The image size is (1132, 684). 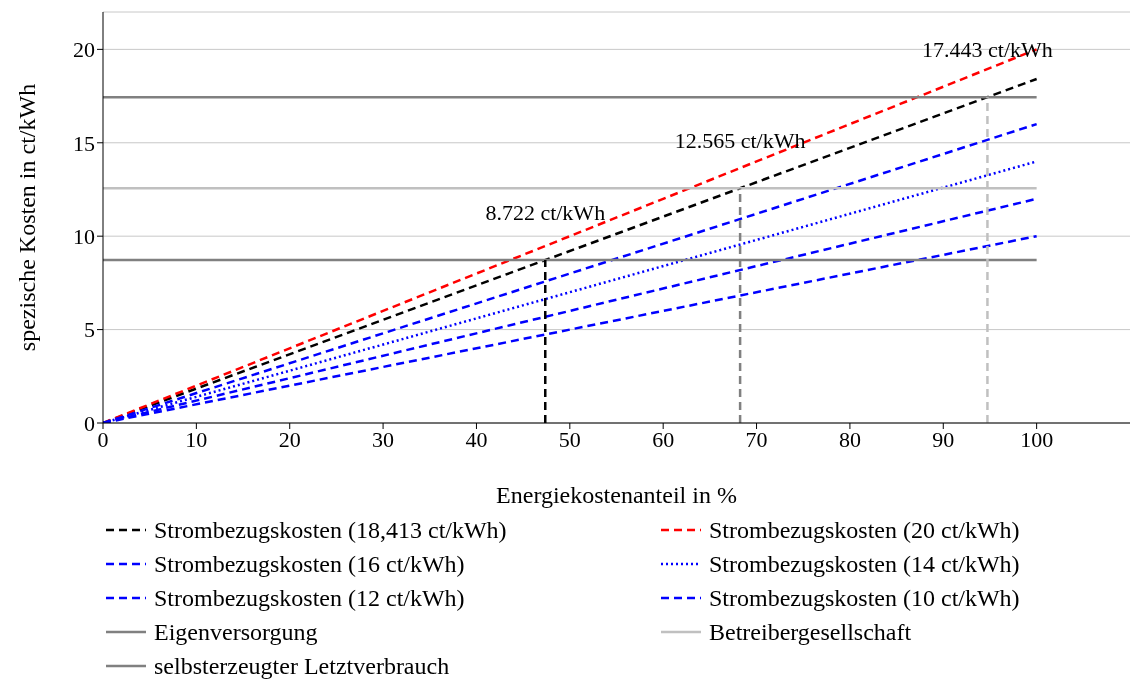 I want to click on legend-label: Betreibergesellschaft, so click(x=810, y=632).